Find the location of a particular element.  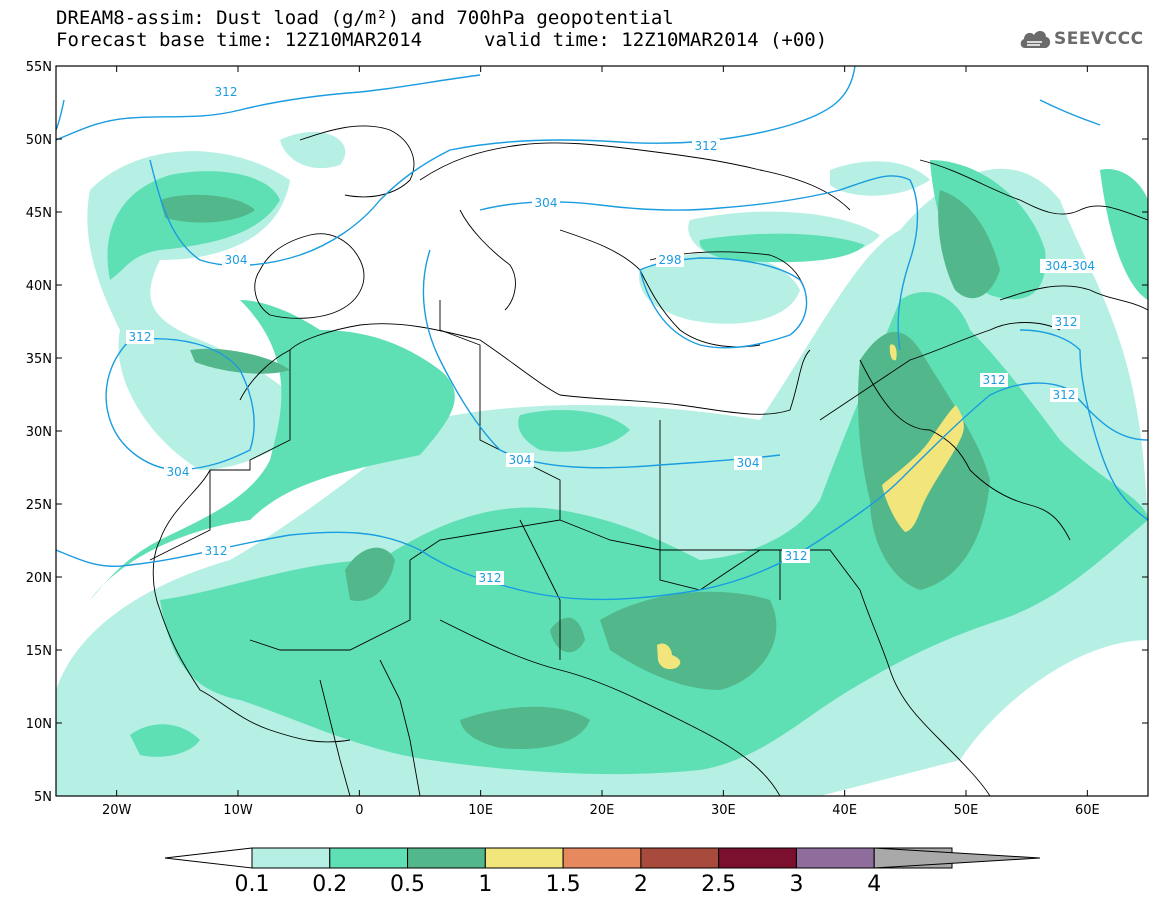

colorbar is located at coordinates (602, 858).